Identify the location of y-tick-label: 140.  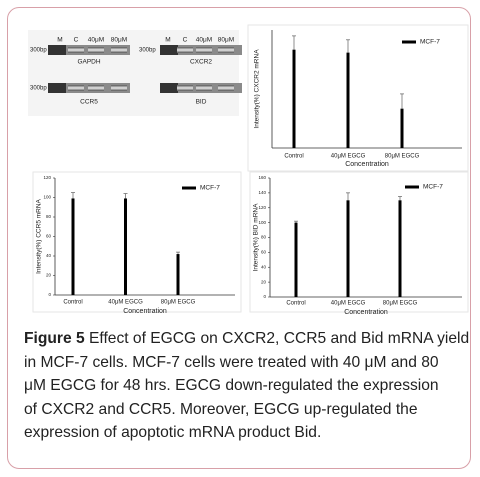
(262, 192).